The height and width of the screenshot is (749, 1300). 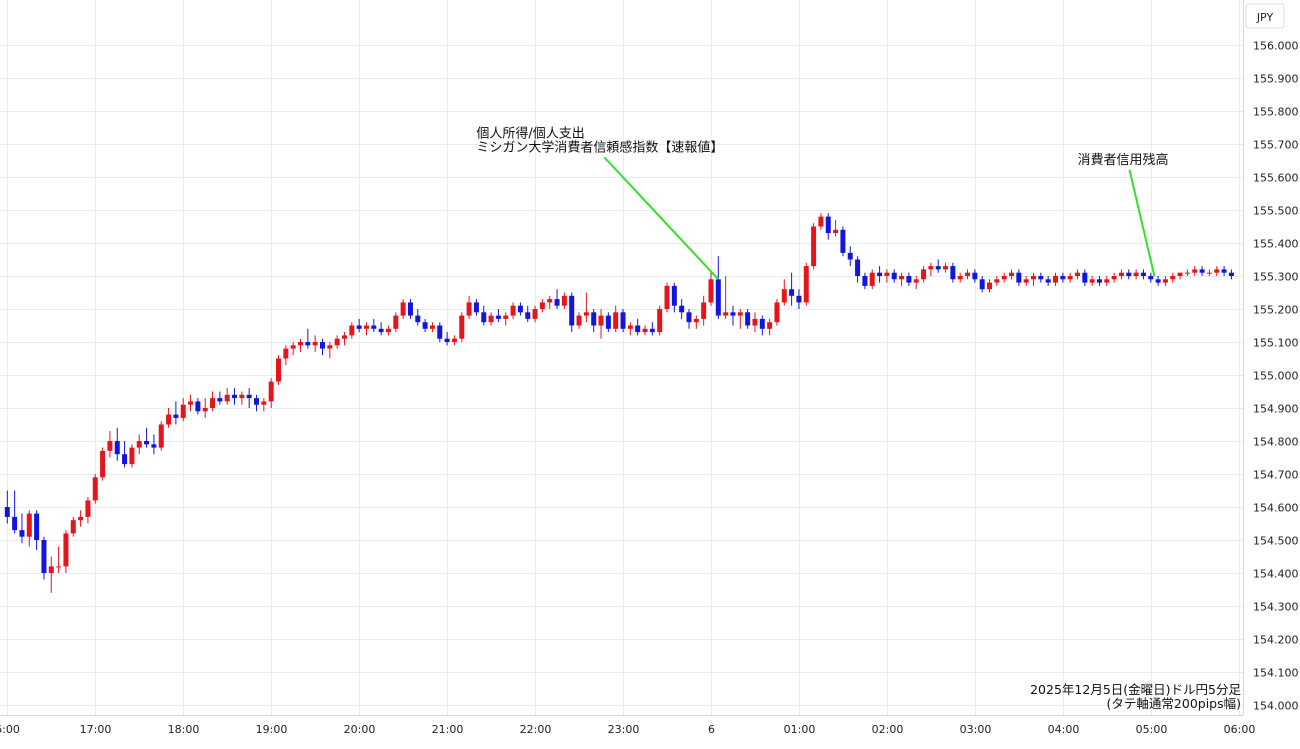 I want to click on y-tick-label: 155.500, so click(x=1276, y=211).